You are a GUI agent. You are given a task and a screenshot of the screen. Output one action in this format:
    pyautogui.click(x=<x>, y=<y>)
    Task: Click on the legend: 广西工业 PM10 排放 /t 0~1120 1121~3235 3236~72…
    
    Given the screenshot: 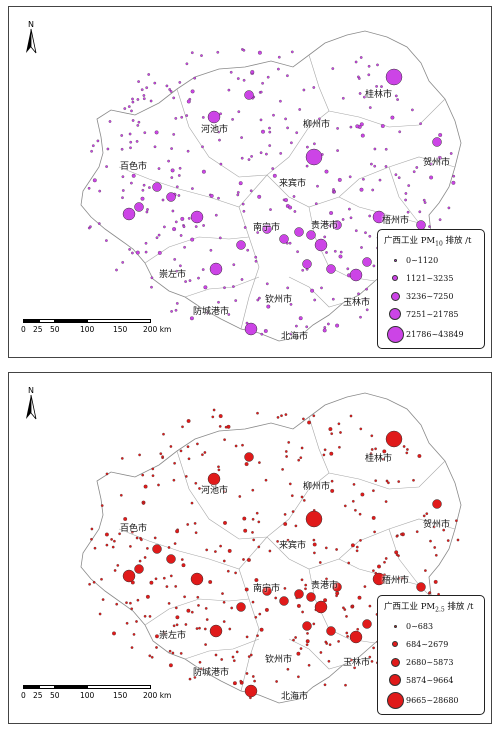 What is the action you would take?
    pyautogui.click(x=431, y=289)
    